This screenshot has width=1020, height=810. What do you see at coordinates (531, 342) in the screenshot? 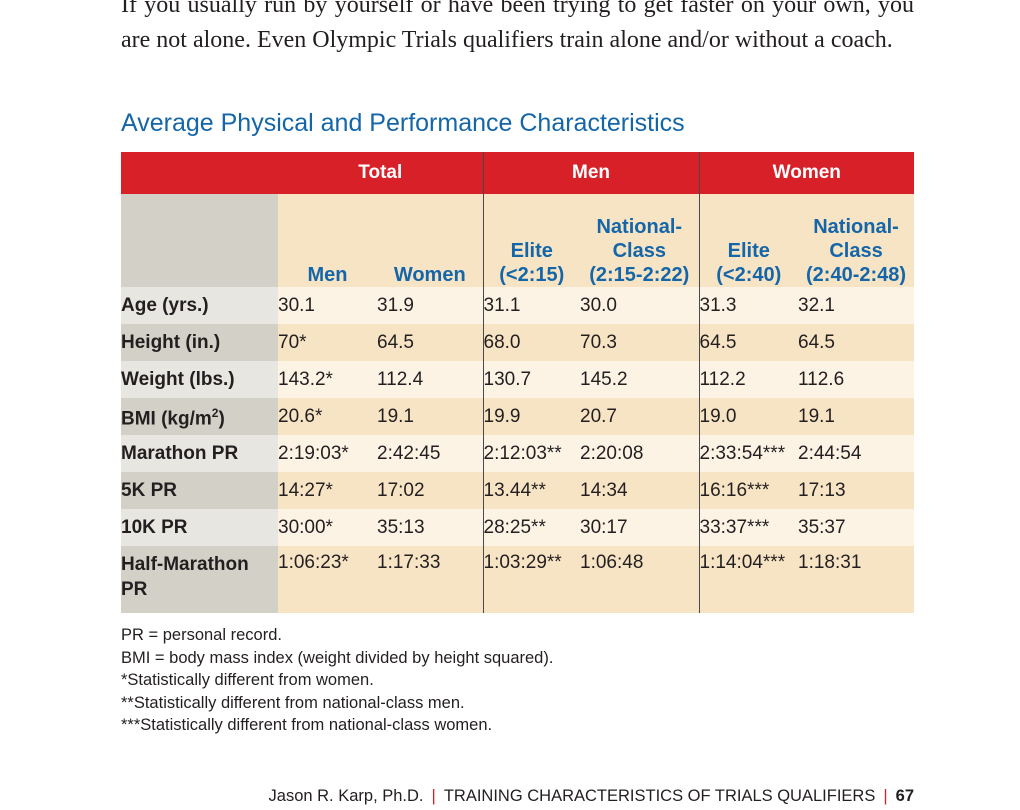
I see `cell-height-men-elite: 68.0` at bounding box center [531, 342].